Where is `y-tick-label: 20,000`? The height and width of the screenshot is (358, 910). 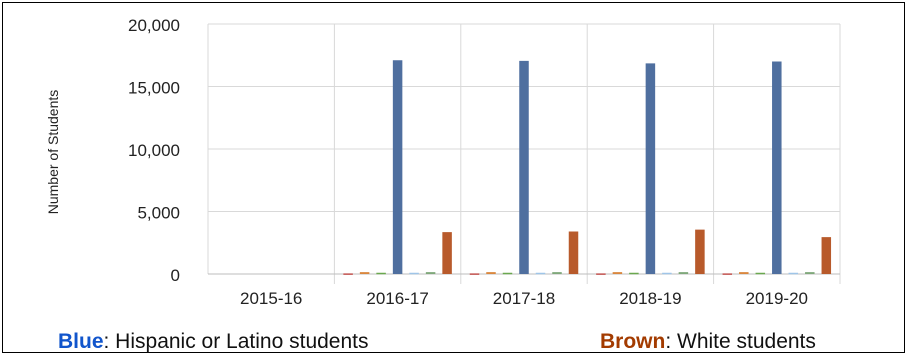 y-tick-label: 20,000 is located at coordinates (154, 25).